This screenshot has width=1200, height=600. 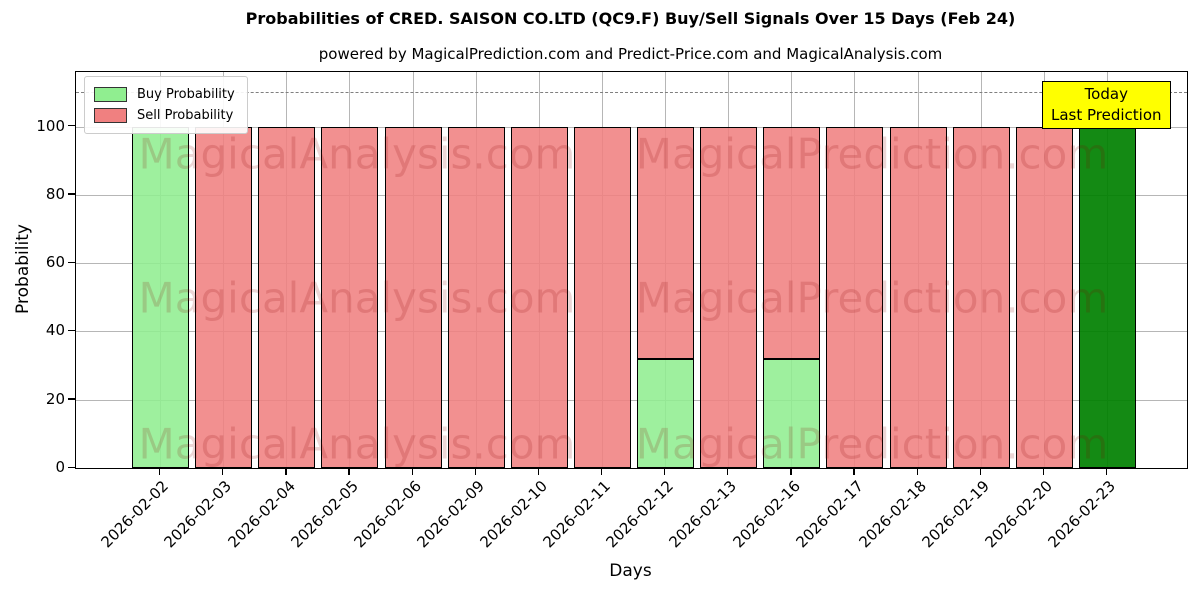 What do you see at coordinates (1106, 105) in the screenshot?
I see `today-annotation: Today Last Prediction` at bounding box center [1106, 105].